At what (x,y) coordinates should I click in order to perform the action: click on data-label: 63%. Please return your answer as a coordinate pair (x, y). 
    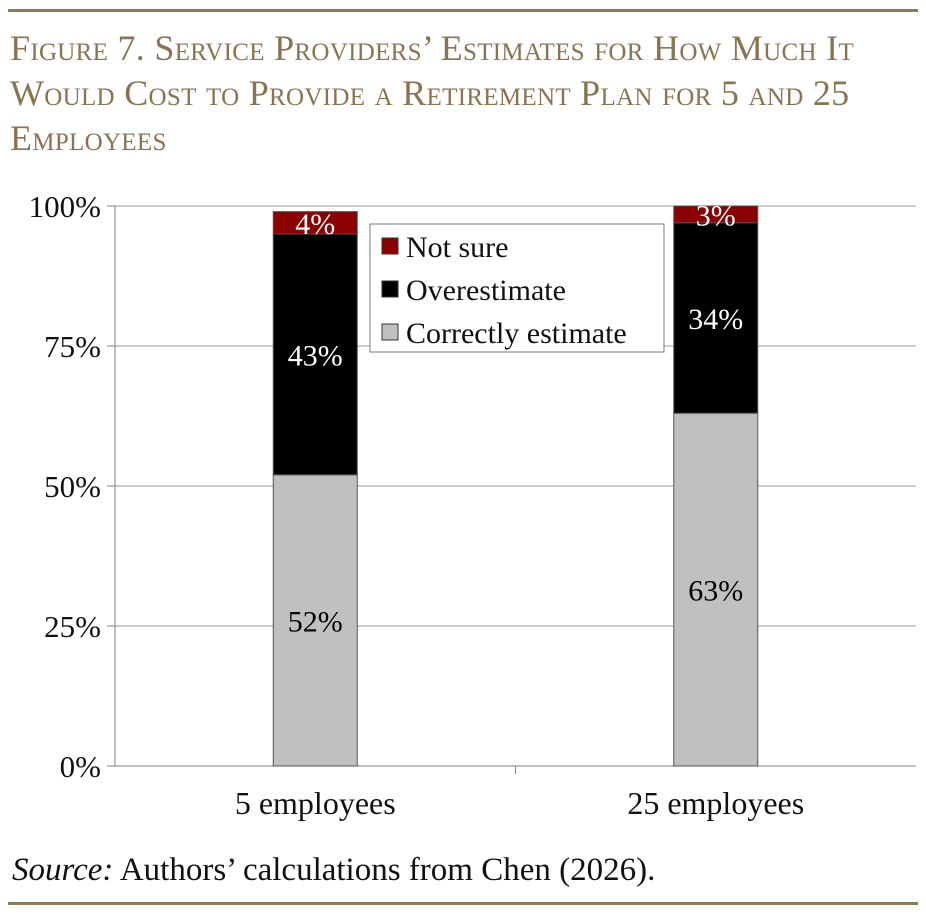
    Looking at the image, I should click on (715, 591).